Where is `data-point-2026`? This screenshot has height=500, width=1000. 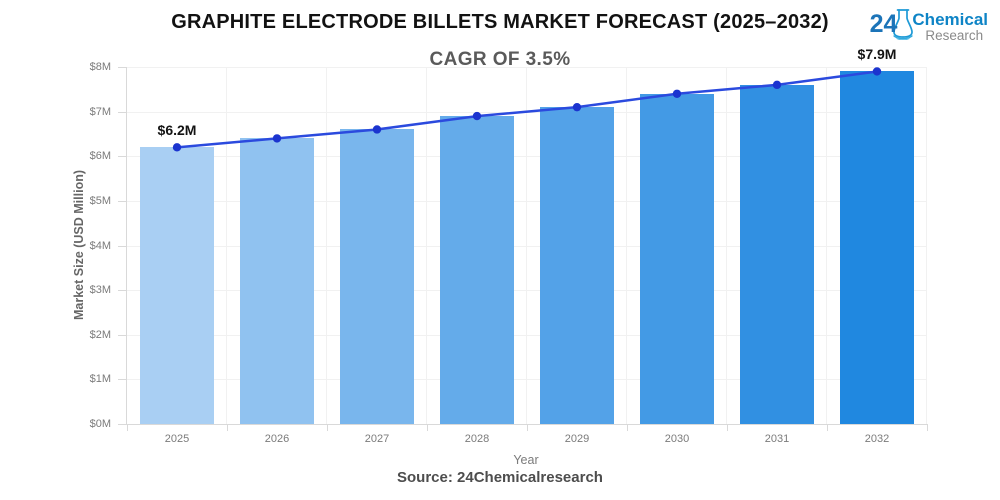
data-point-2026 is located at coordinates (277, 138).